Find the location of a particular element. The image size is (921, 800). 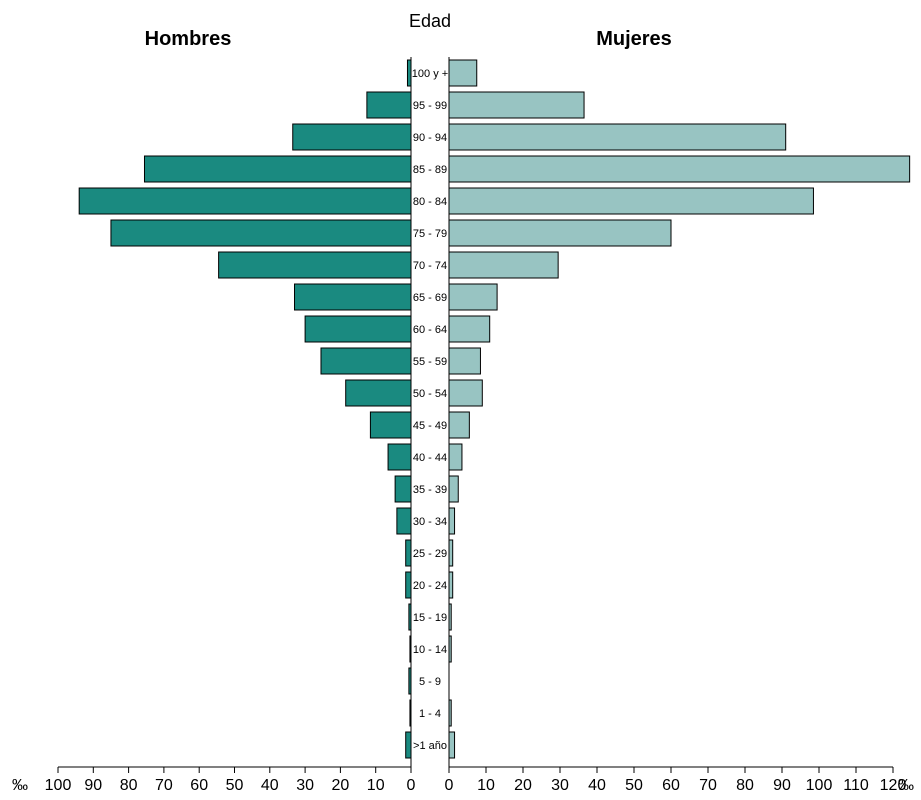

age-label: 25 - 29 is located at coordinates (430, 554).